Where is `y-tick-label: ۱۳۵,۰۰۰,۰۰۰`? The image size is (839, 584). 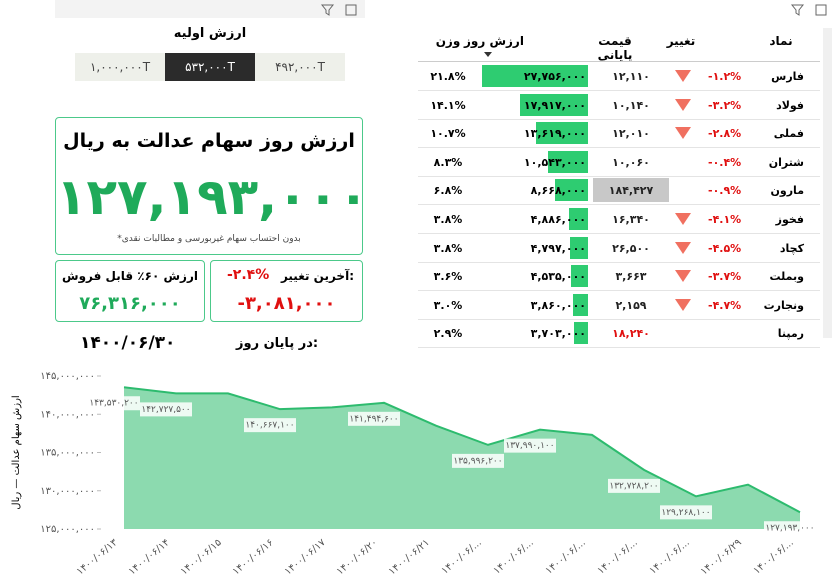
y-tick-label: ۱۳۵,۰۰۰,۰۰۰ is located at coordinates (67, 453).